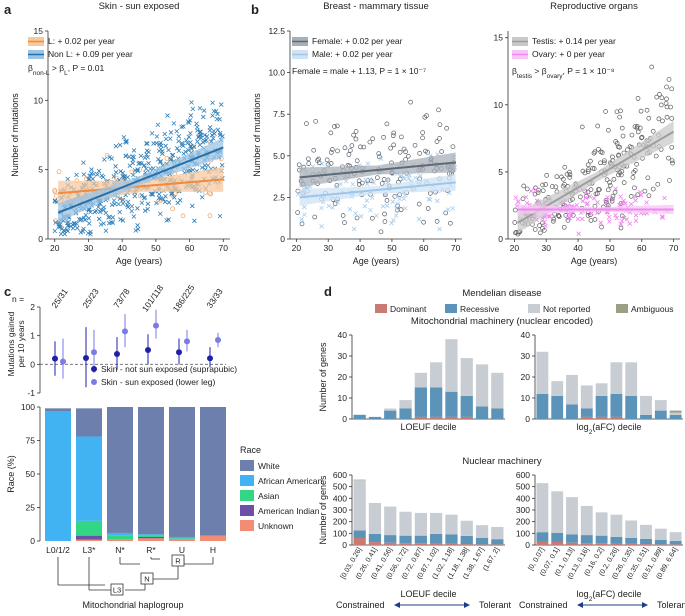  Describe the element at coordinates (328, 291) in the screenshot. I see `panel-letter-d: d` at that location.